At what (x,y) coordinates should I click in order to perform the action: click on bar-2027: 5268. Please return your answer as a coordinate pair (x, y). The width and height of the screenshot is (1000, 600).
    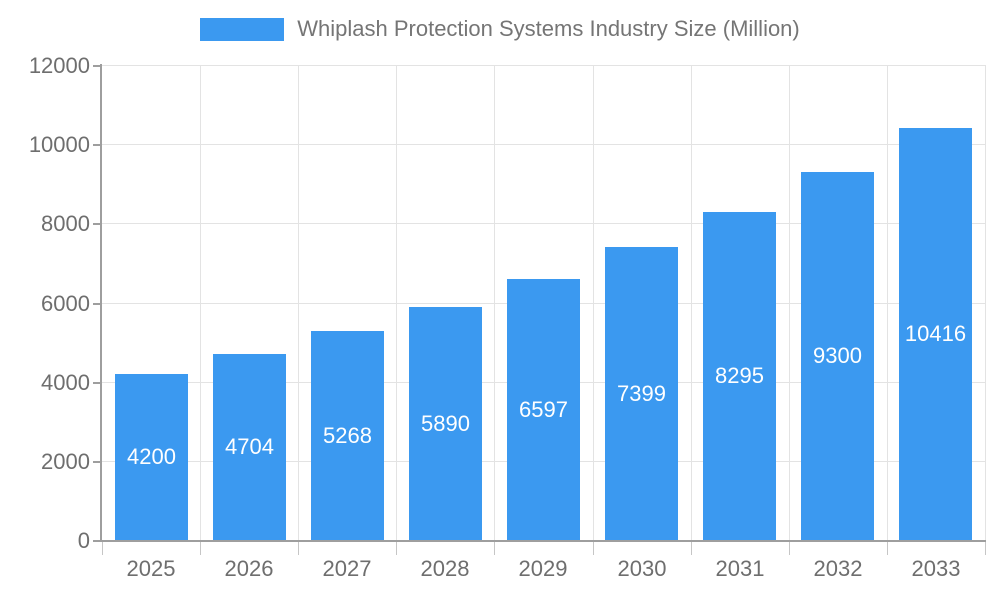
    Looking at the image, I should click on (347, 435).